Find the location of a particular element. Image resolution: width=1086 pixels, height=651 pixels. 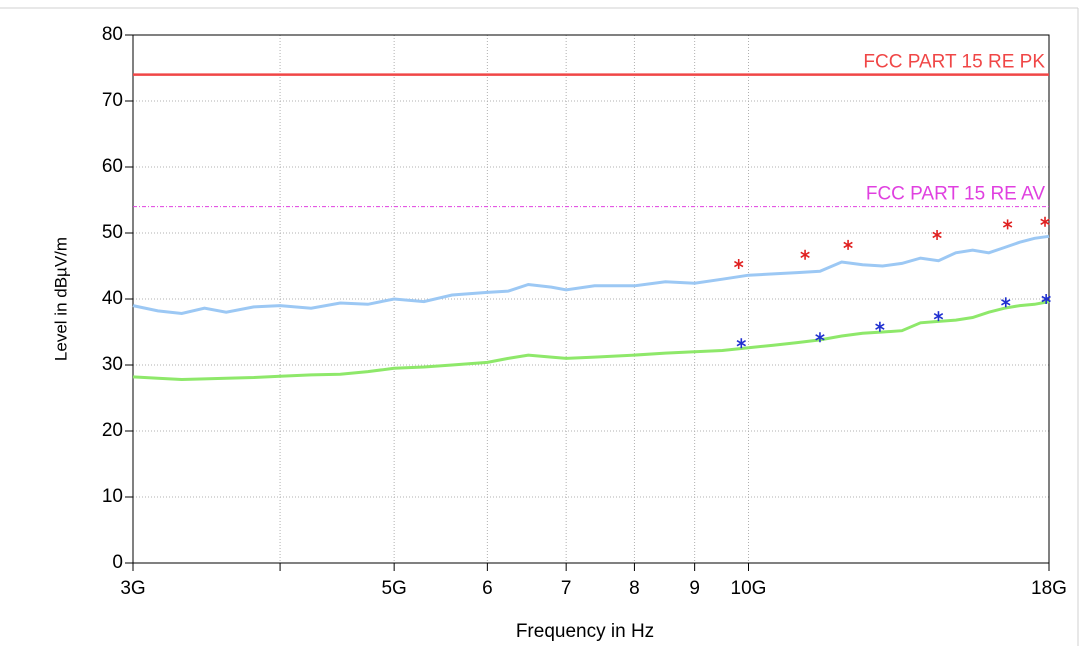

y-axis-label: Level in dBµV/m is located at coordinates (60, 299).